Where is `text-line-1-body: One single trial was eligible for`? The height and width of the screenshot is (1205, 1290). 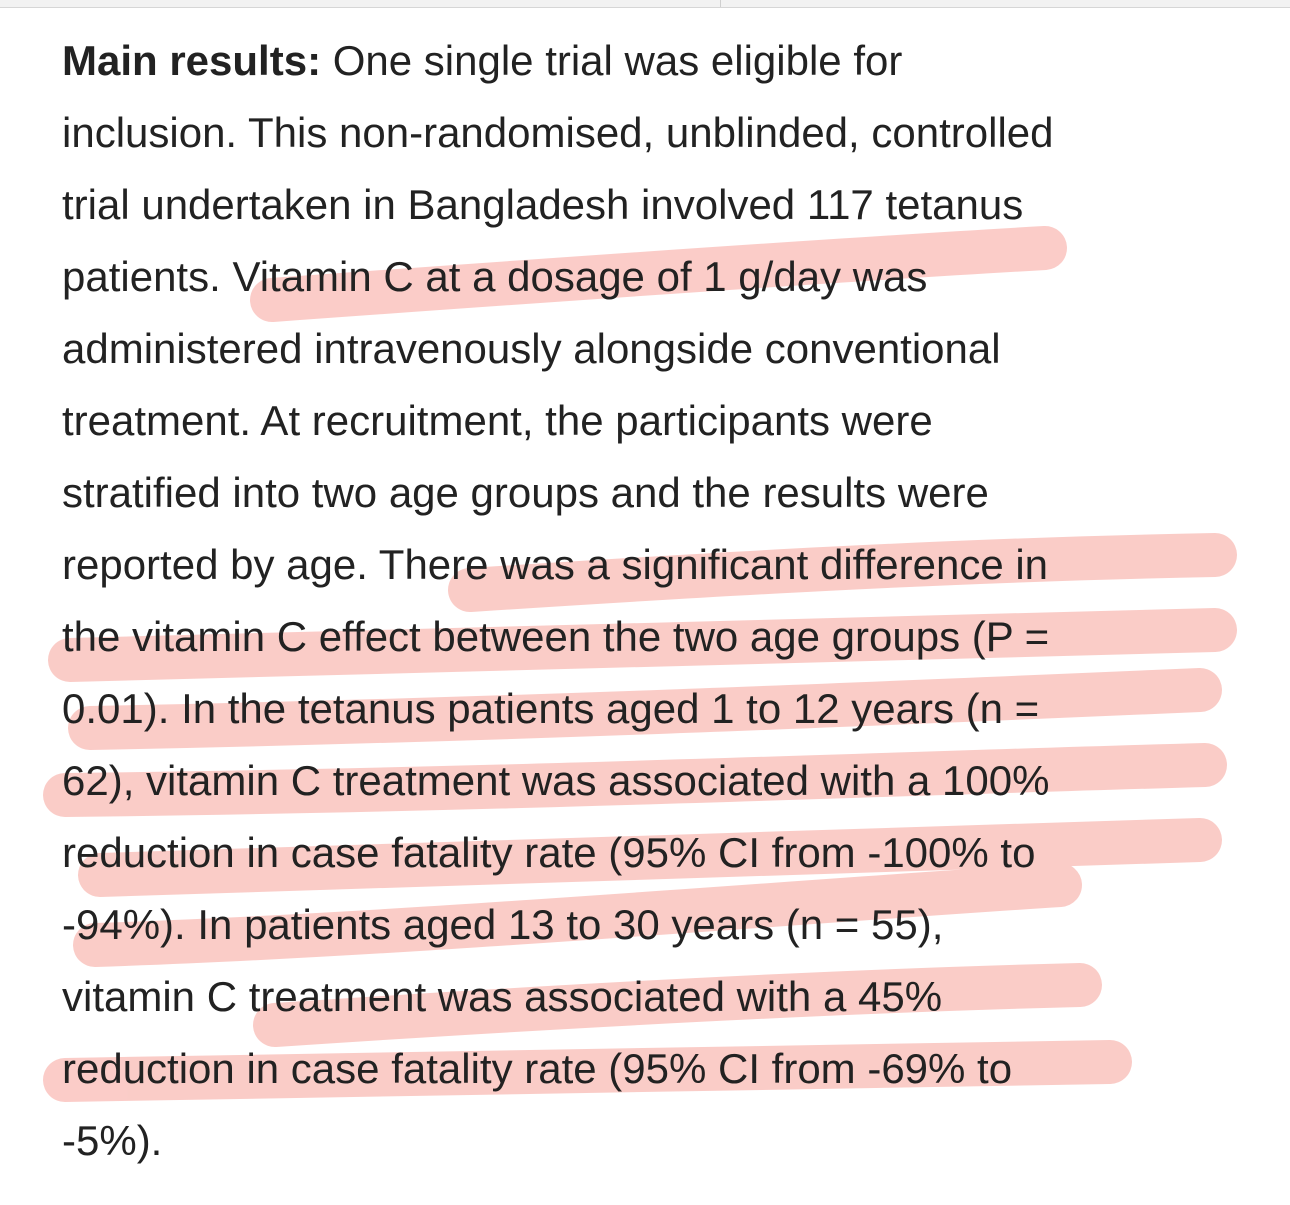 text-line-1-body: One single trial was eligible for is located at coordinates (612, 60).